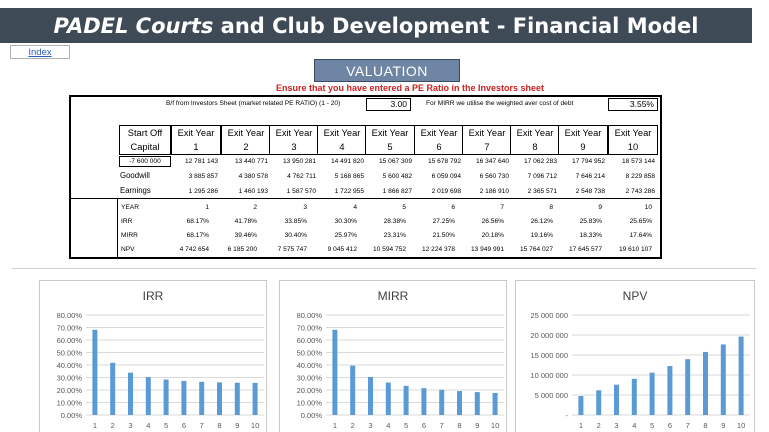 The width and height of the screenshot is (769, 432). I want to click on y-tick-label: 5 000 000, so click(551, 395).